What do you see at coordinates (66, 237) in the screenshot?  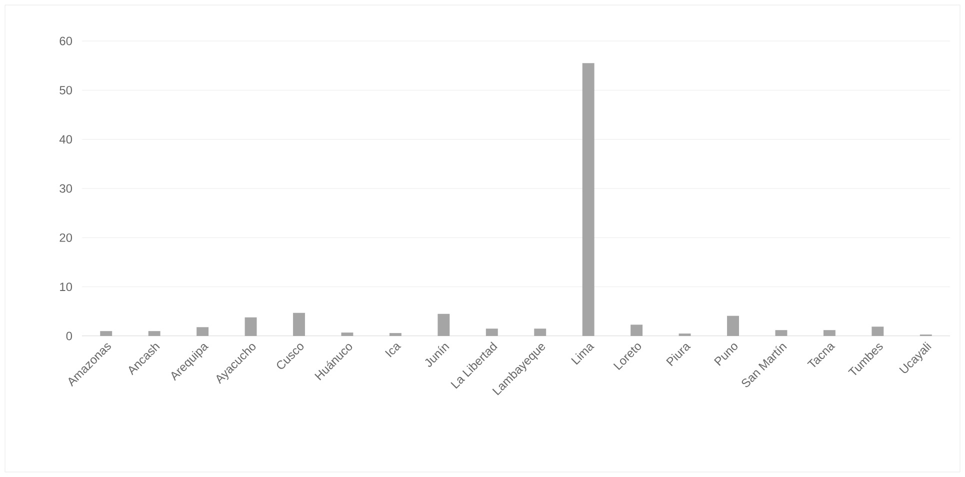 I see `y-tick-label: 20` at bounding box center [66, 237].